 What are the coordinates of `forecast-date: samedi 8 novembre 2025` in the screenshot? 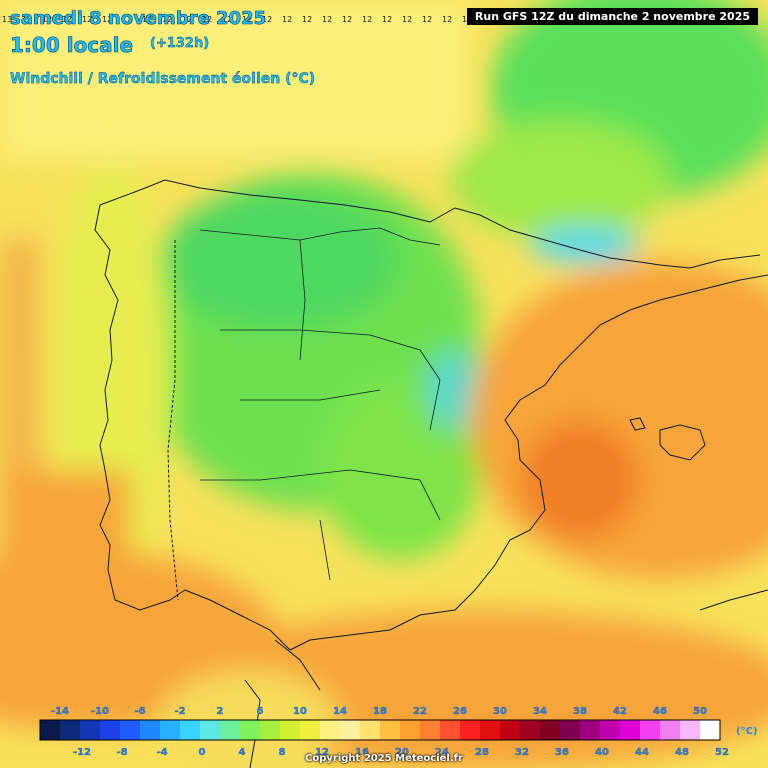 It's located at (138, 19).